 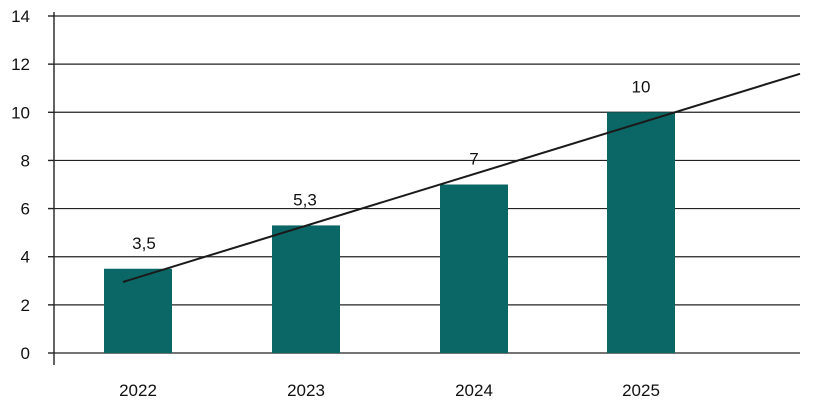 I want to click on x-tick-label-2022: 2022, so click(x=138, y=390).